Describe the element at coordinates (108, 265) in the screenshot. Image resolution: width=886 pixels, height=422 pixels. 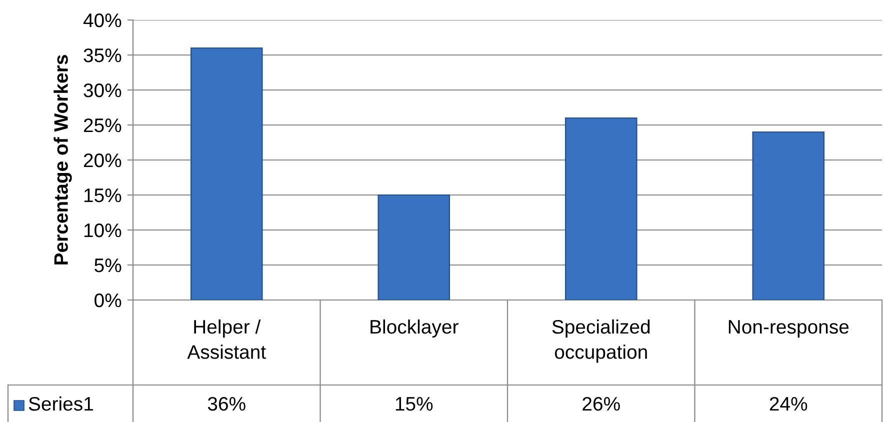
I see `y-tick-label: 5%` at that location.